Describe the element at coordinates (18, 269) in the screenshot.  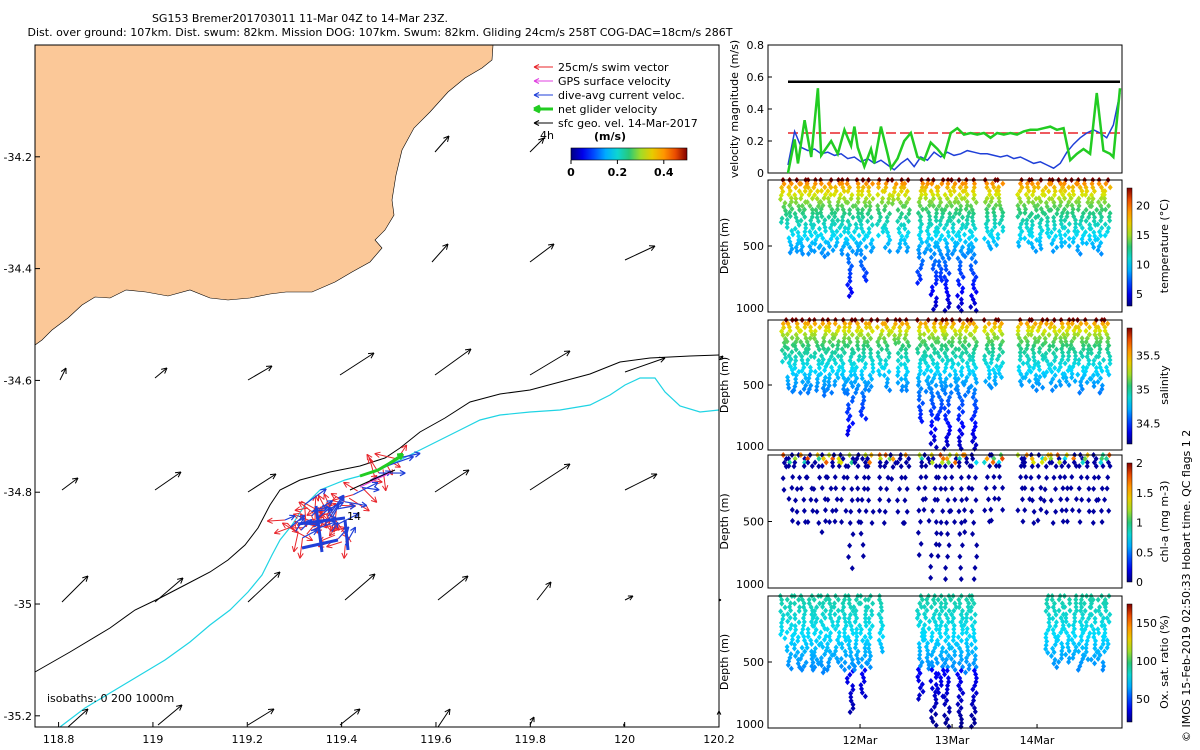
I see `map-ytick-label: -34.4` at that location.